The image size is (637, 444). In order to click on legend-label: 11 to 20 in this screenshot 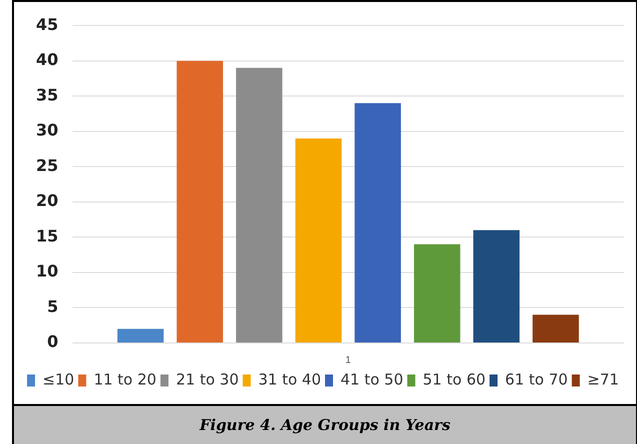, I will do `click(125, 379)`.